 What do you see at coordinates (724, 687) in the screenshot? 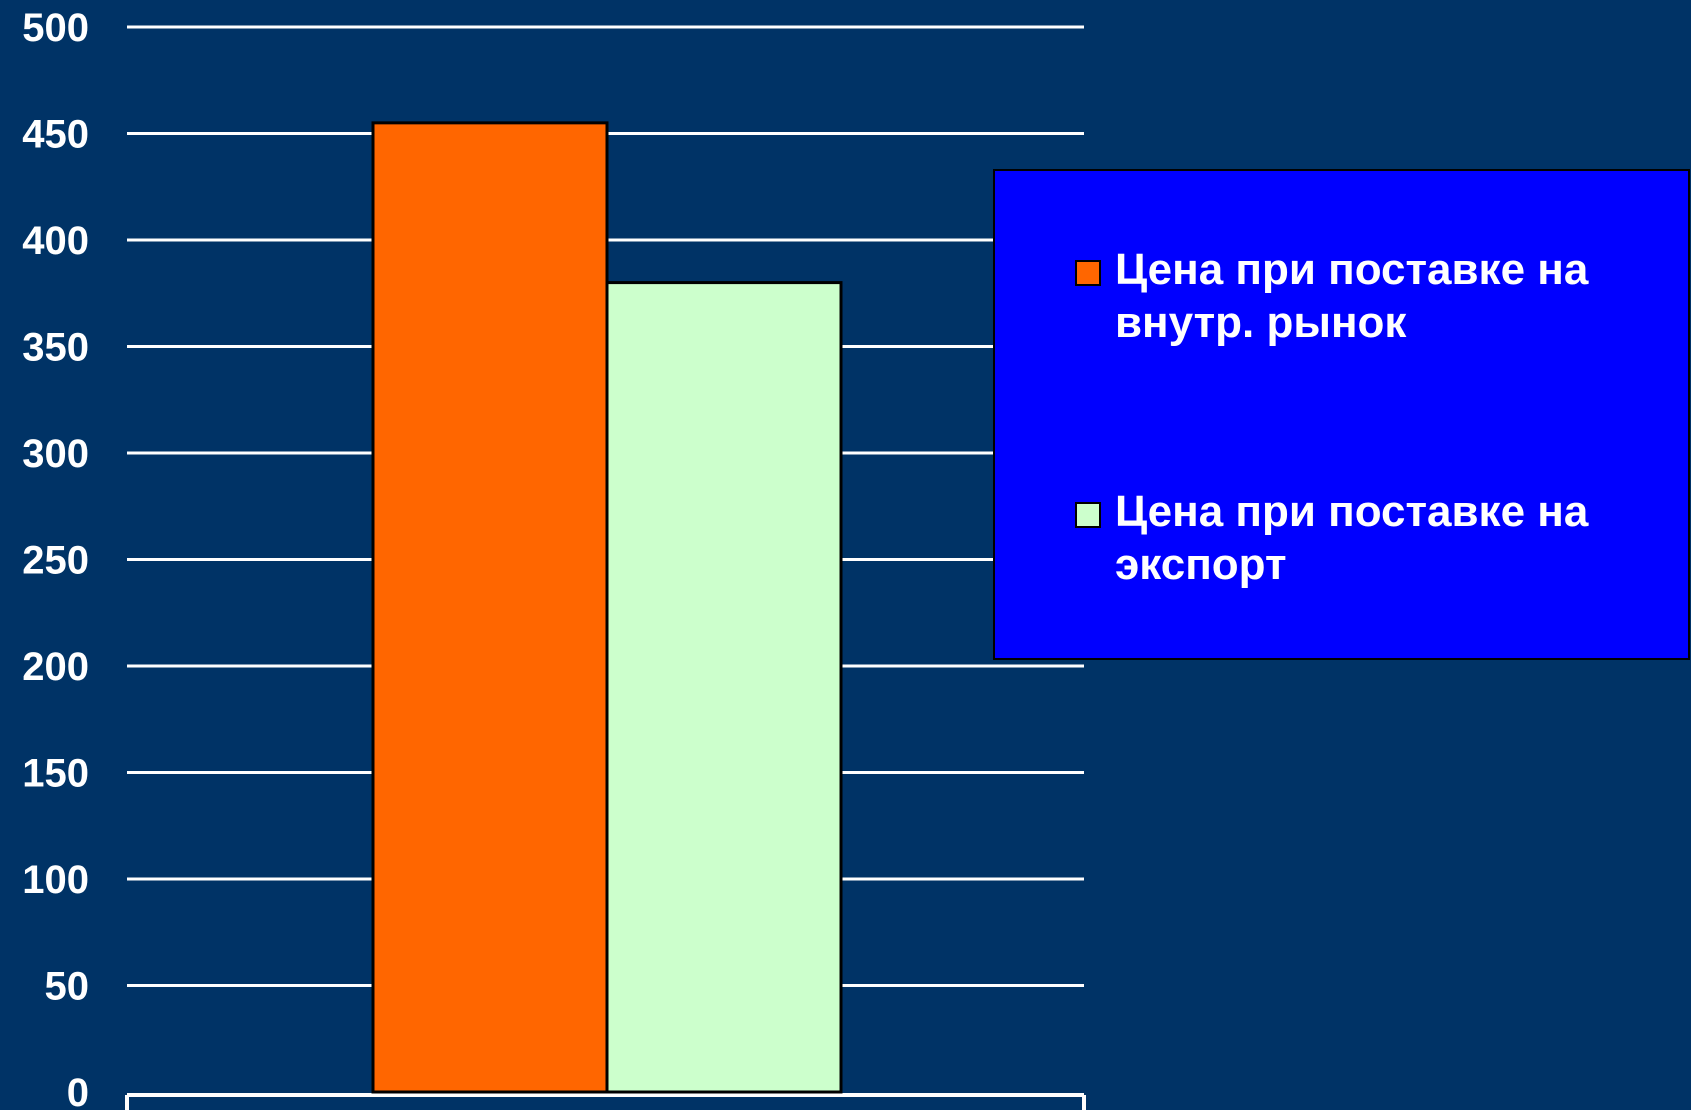
I see `bar-export` at bounding box center [724, 687].